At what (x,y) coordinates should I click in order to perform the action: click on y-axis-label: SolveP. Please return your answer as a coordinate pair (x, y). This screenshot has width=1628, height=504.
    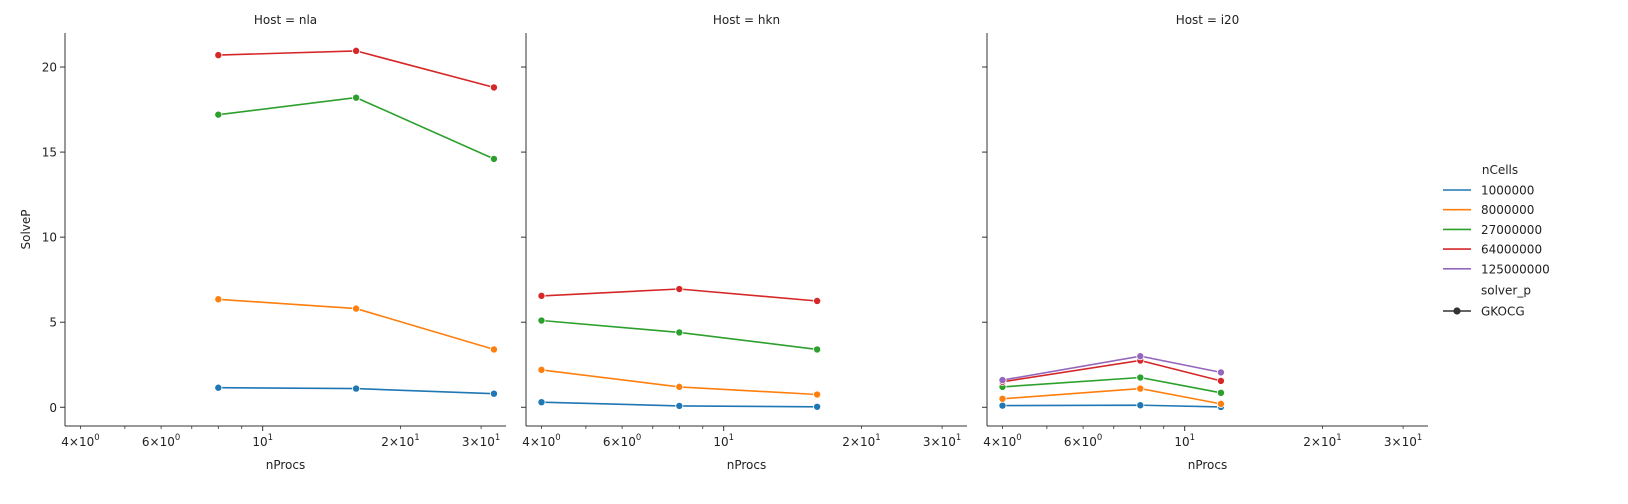
    Looking at the image, I should click on (26, 229).